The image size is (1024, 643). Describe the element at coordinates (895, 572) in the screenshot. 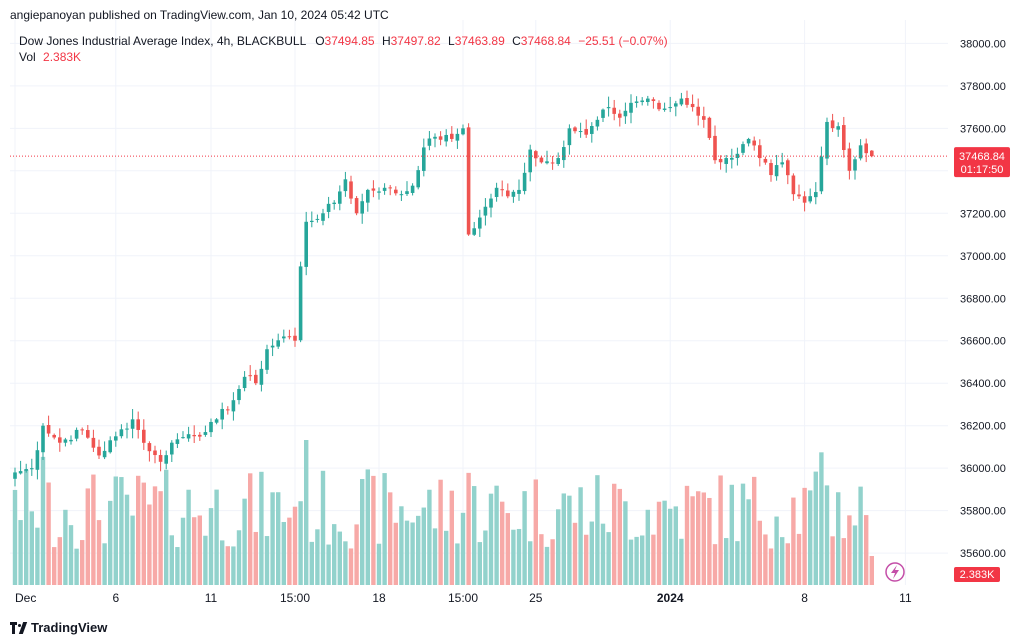

I see `lightning-icon` at that location.